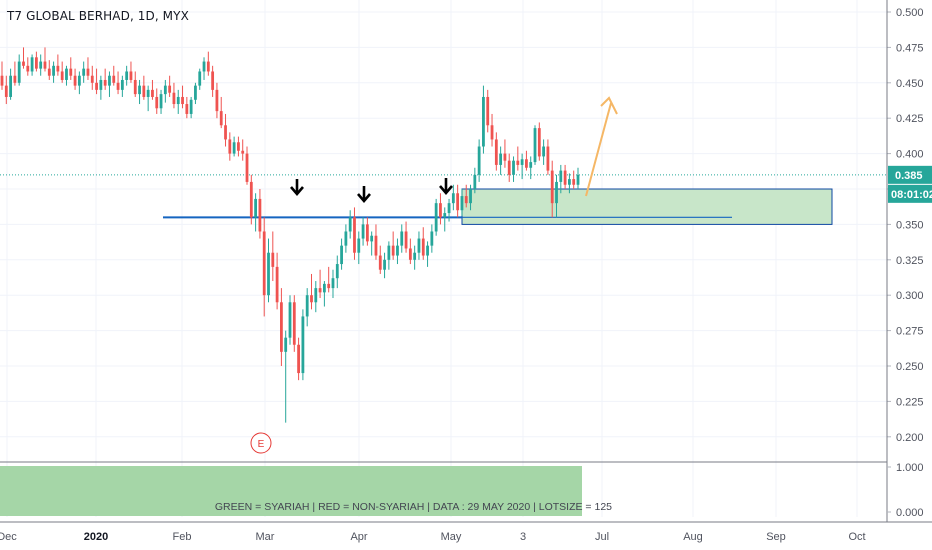 Image resolution: width=932 pixels, height=550 pixels. Describe the element at coordinates (291, 491) in the screenshot. I see `syariah-bar` at that location.